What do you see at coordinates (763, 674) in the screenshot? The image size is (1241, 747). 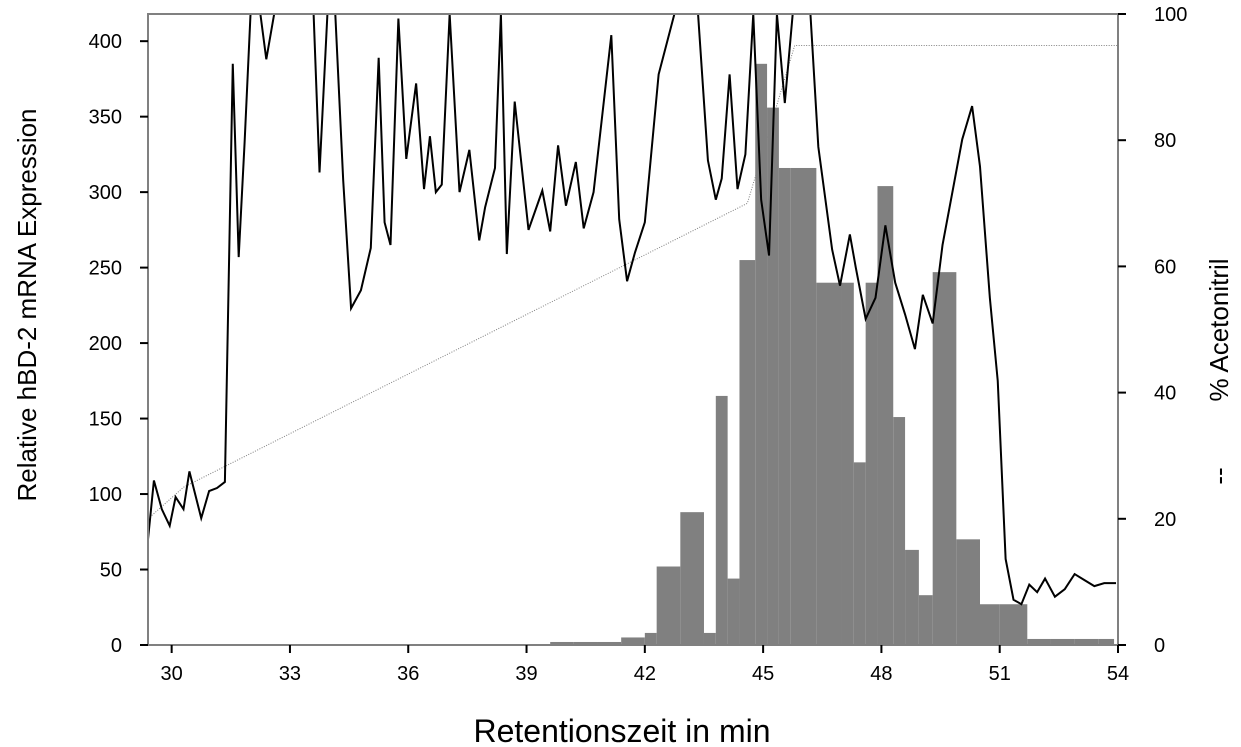 I see `x-tick-label: 45` at bounding box center [763, 674].